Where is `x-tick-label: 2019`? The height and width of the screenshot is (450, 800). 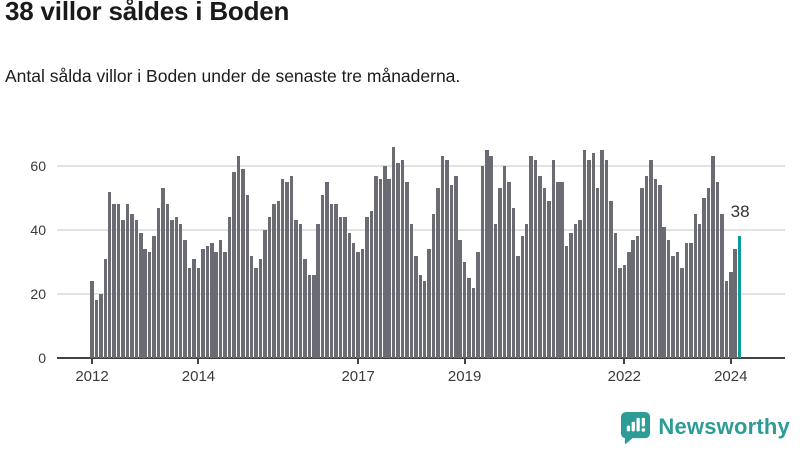 x-tick-label: 2019 is located at coordinates (464, 376).